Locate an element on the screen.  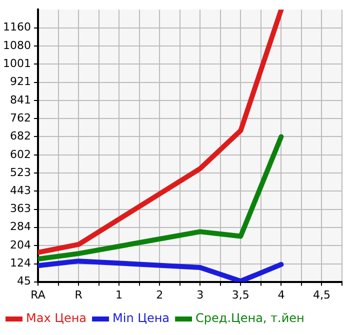
y-tick-label: 762 is located at coordinates (20, 117).